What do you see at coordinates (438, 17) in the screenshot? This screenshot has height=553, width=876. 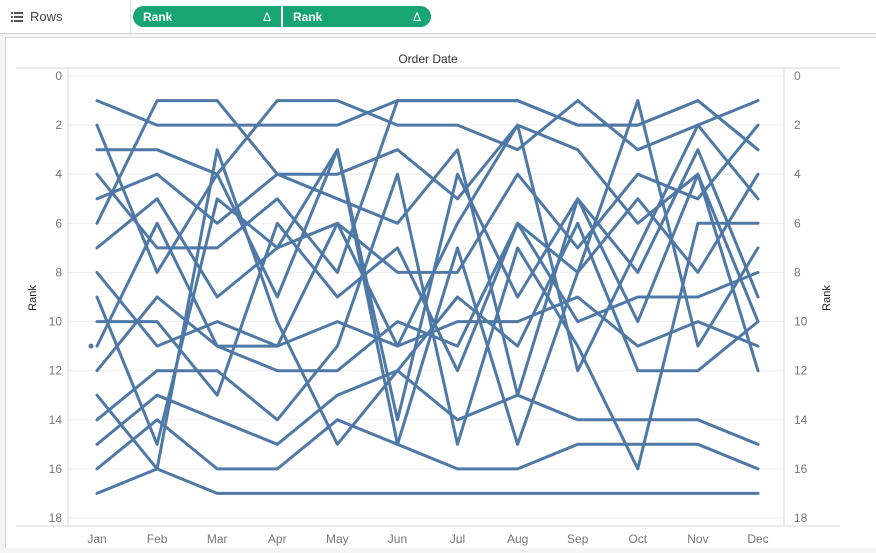 I see `rows-shelf: Rows Rank Δ Rank Δ` at bounding box center [438, 17].